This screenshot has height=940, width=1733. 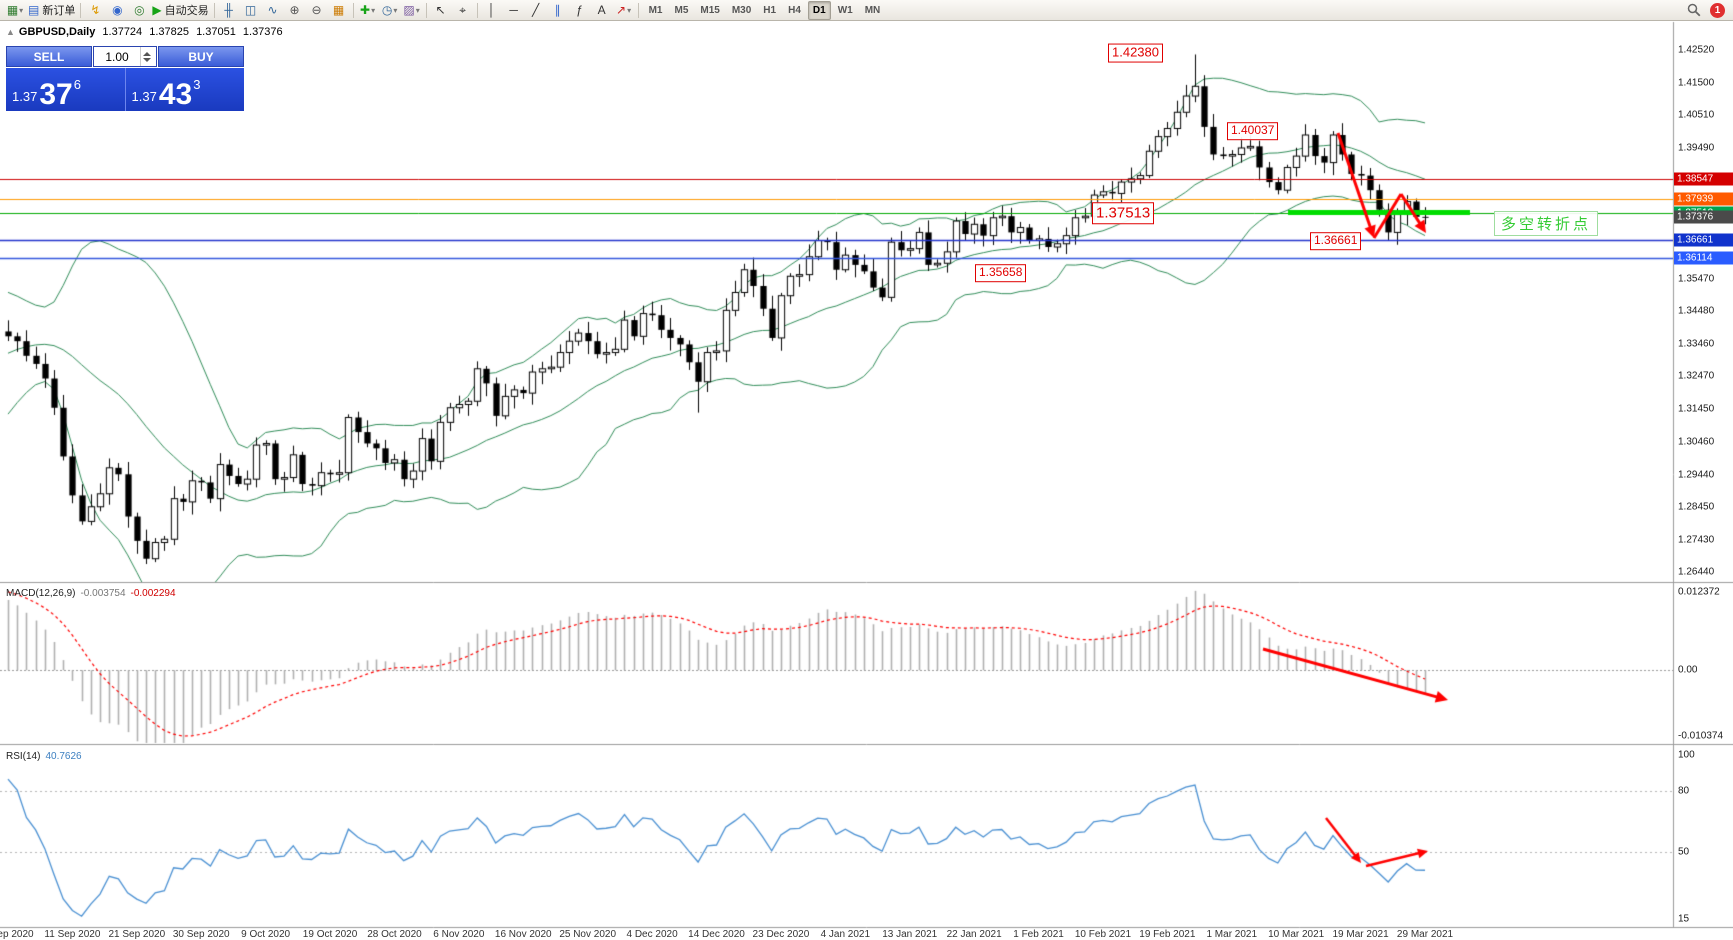 I want to click on timeframe-m5: M5, so click(x=681, y=10).